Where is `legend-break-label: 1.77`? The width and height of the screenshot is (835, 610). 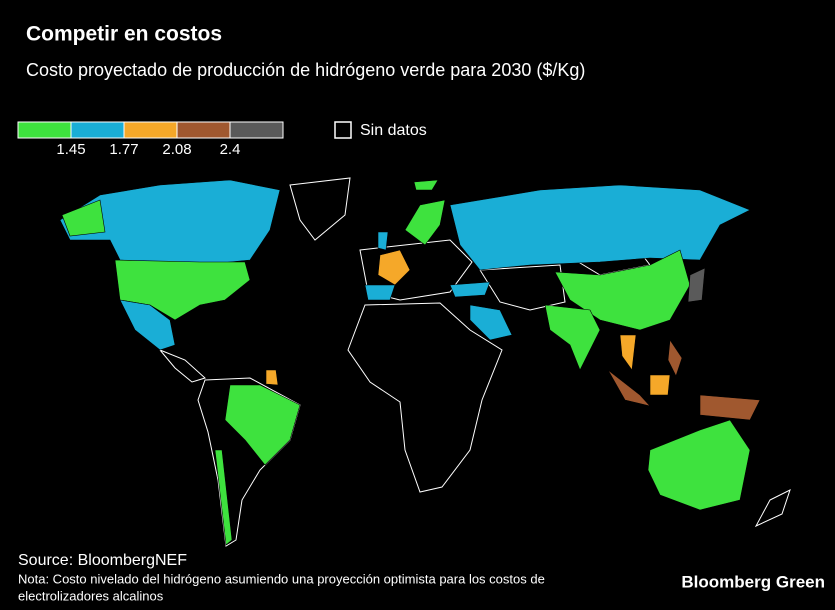
legend-break-label: 1.77 is located at coordinates (123, 149).